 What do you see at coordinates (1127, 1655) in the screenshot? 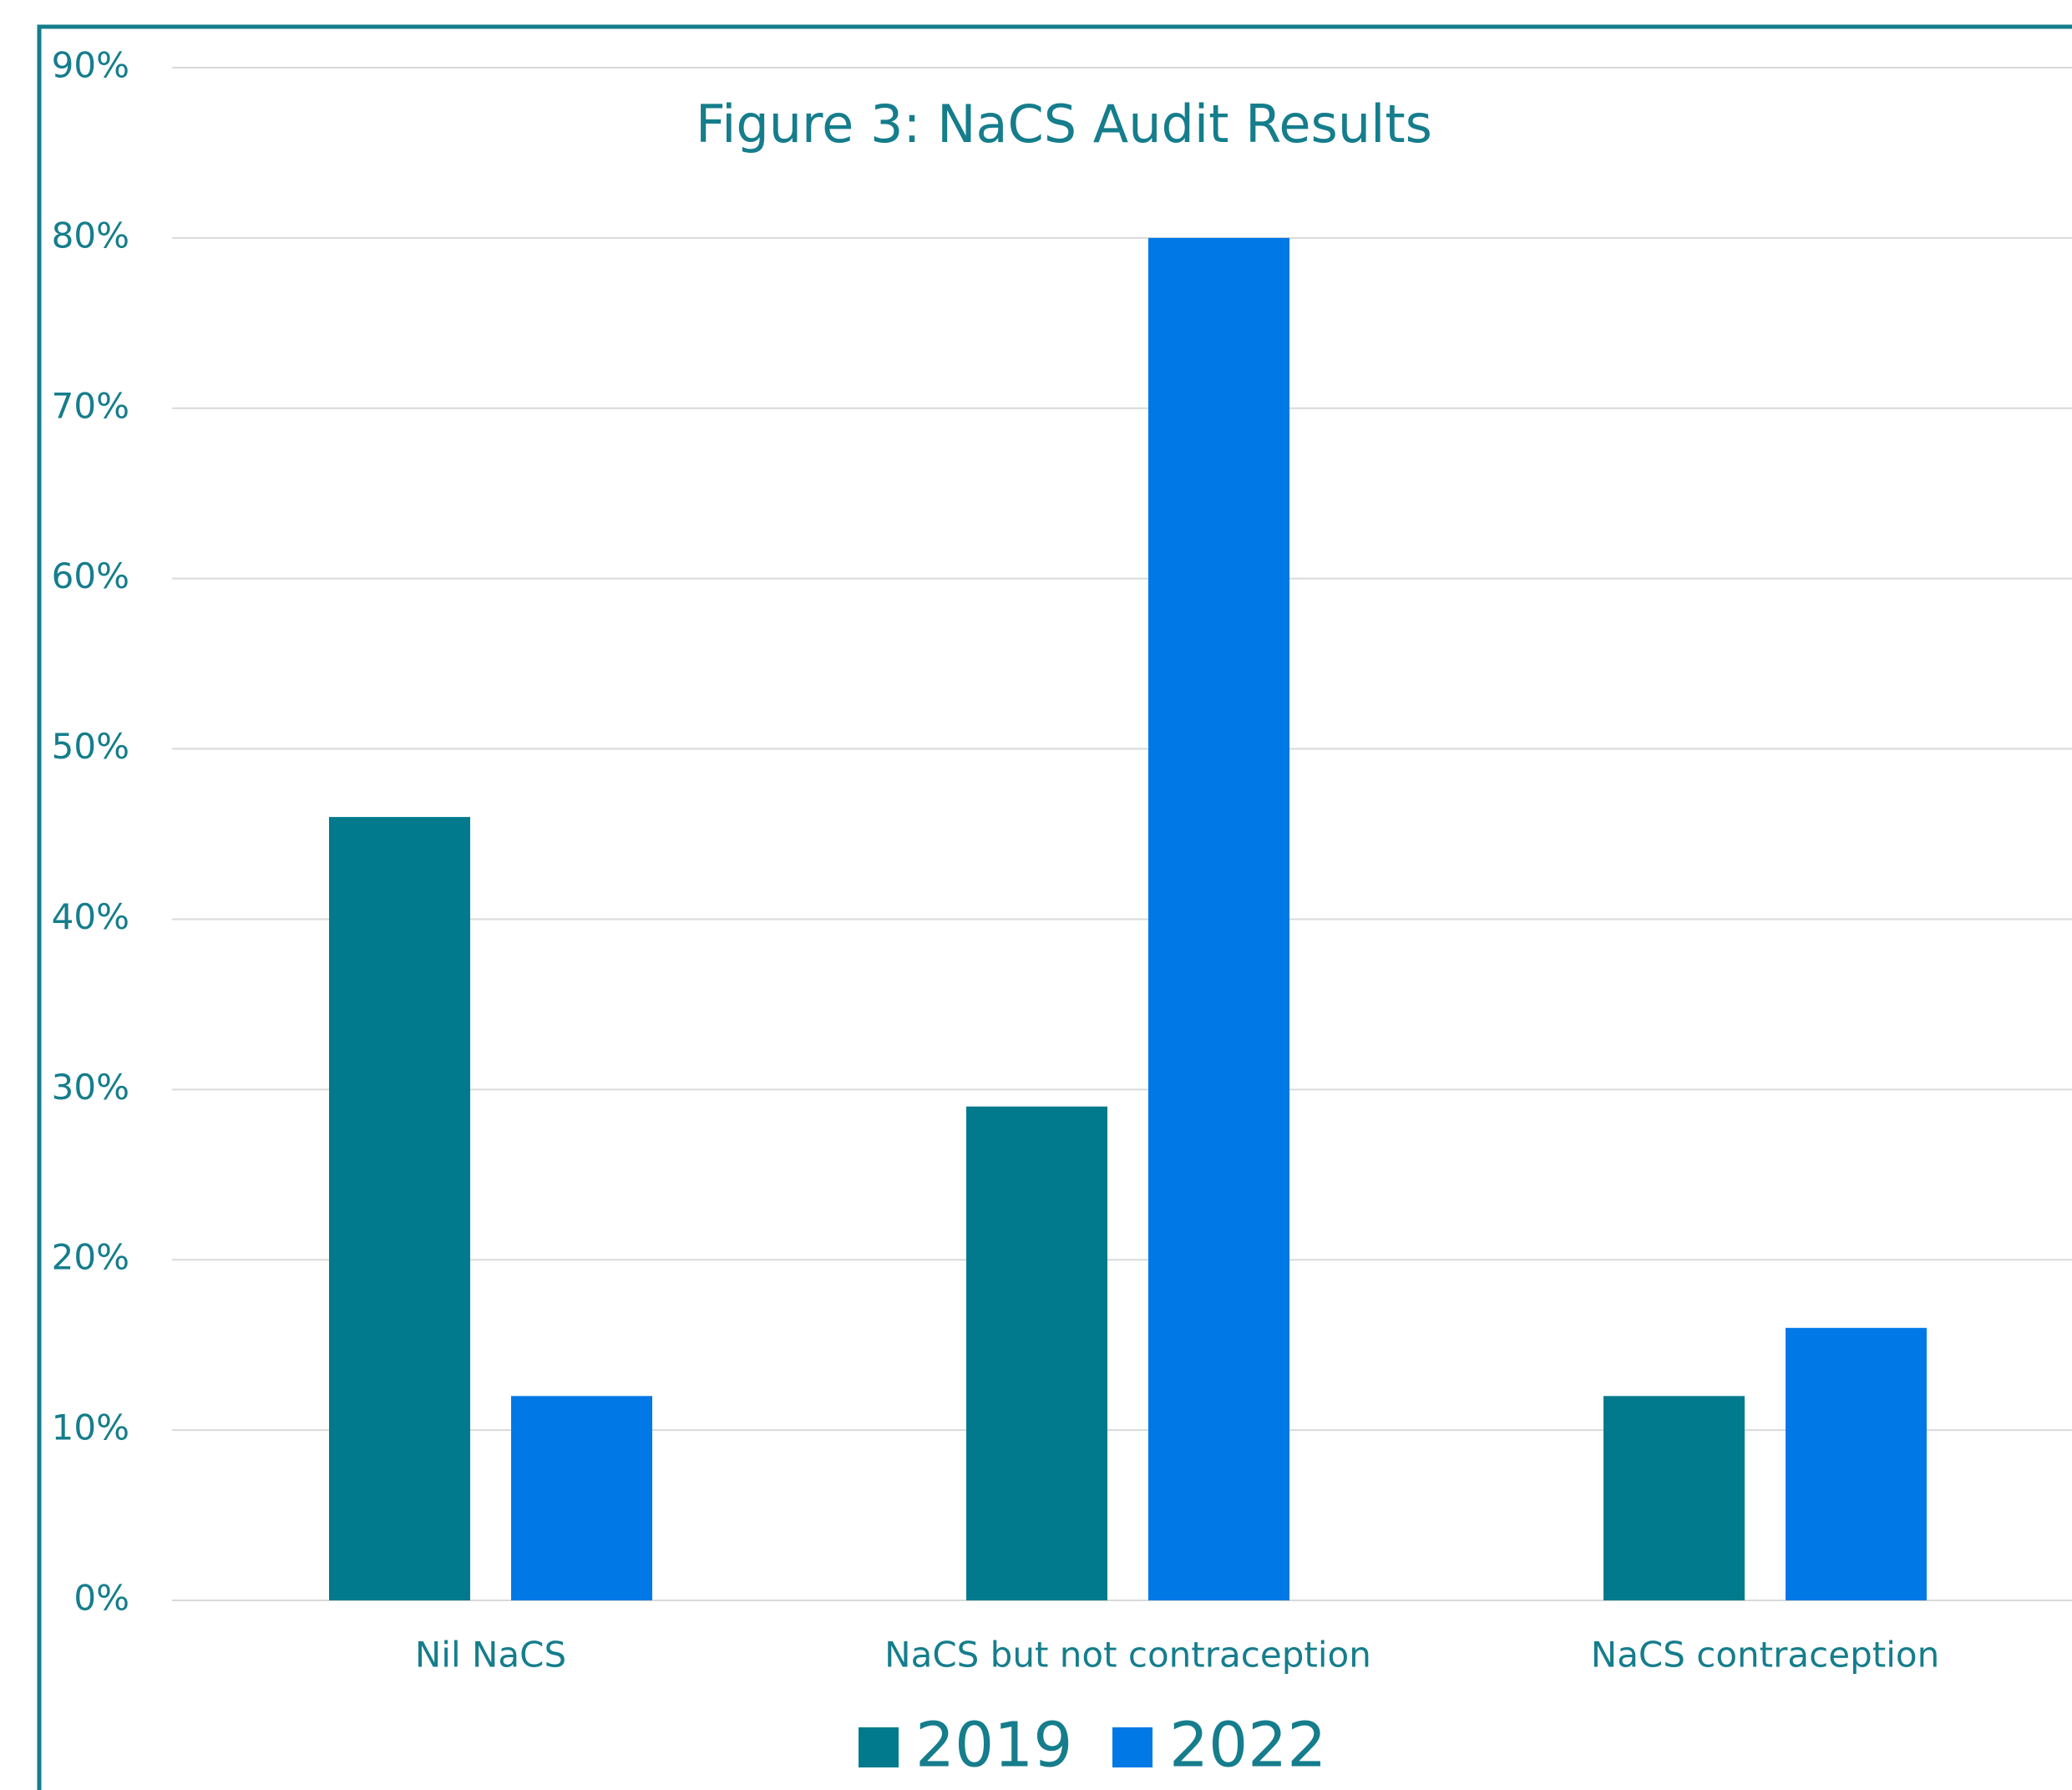
I see `x-tick-label: NaCS but not contraception` at bounding box center [1127, 1655].